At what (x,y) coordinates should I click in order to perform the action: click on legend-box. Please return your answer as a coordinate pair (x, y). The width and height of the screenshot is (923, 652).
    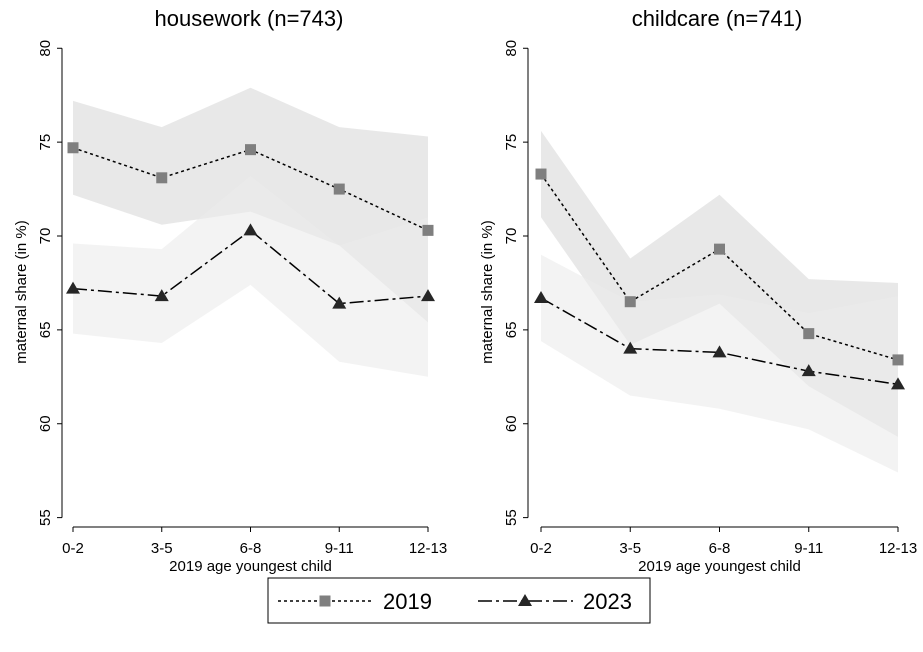
    Looking at the image, I should click on (459, 600).